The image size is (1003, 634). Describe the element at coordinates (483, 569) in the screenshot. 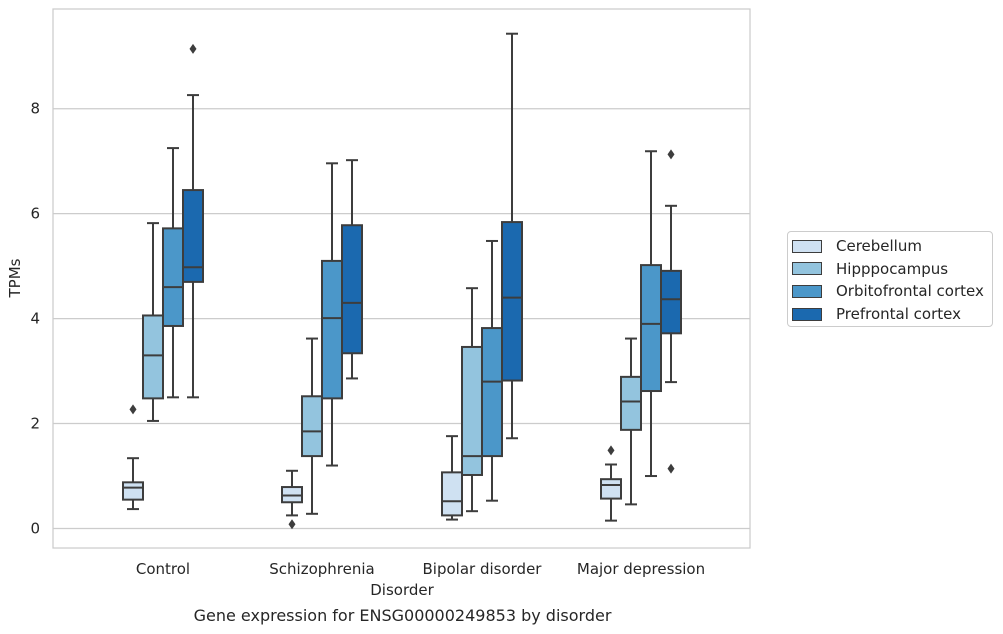

I see `x-tick-label: Bipolar disorder` at that location.